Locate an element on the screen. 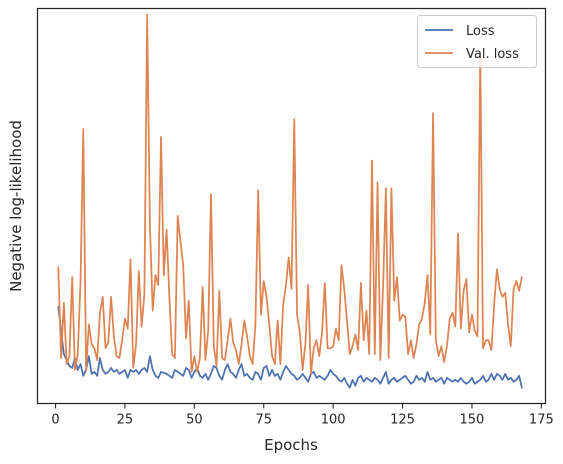 The image size is (563, 464). series-line-loss is located at coordinates (290, 347).